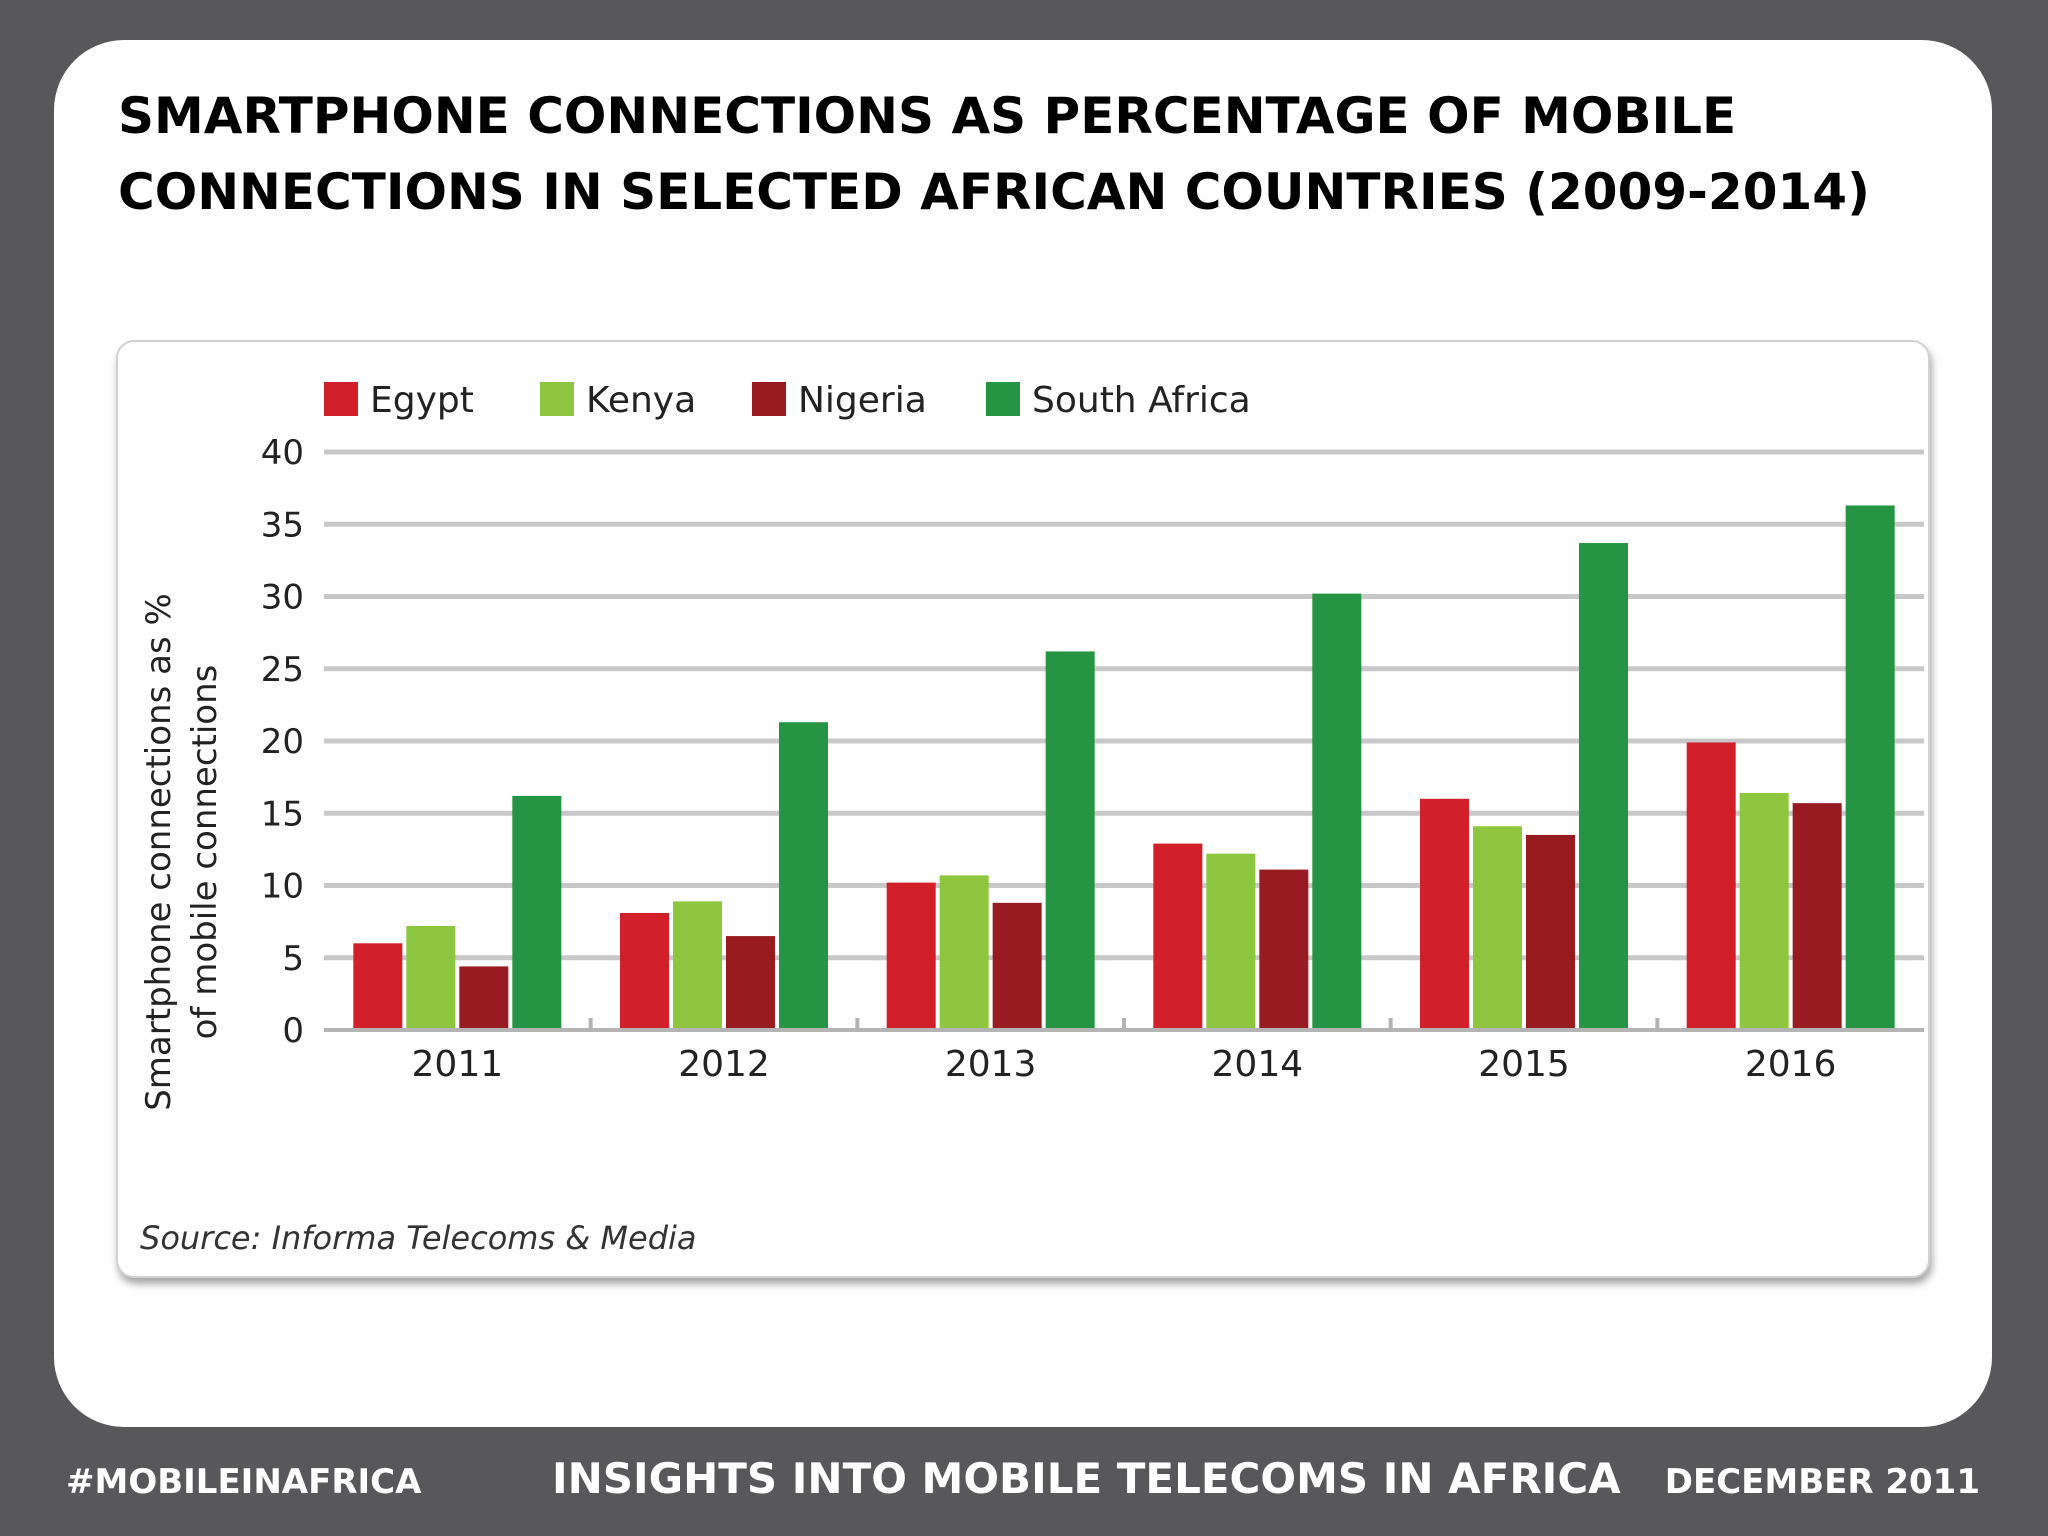 Image resolution: width=2048 pixels, height=1536 pixels. I want to click on bar-egypt-2012, so click(644, 971).